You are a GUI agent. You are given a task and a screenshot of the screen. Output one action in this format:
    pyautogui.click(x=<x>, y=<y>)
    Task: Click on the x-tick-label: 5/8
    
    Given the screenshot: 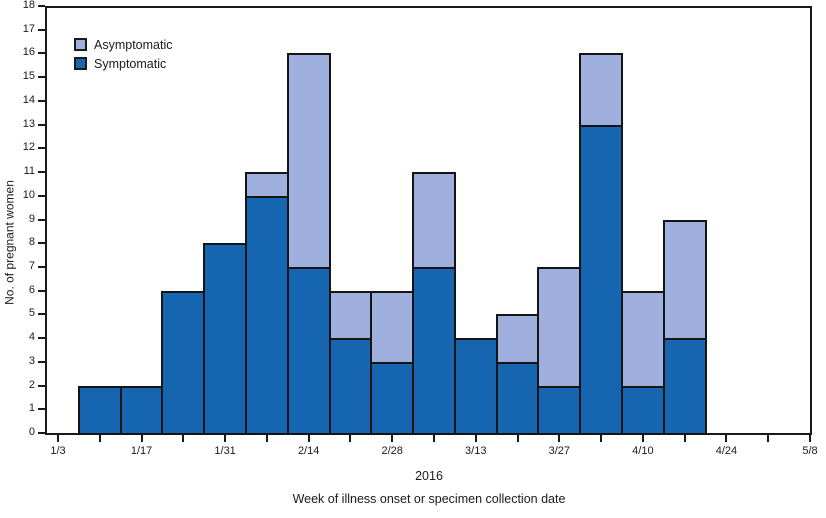 What is the action you would take?
    pyautogui.click(x=810, y=451)
    